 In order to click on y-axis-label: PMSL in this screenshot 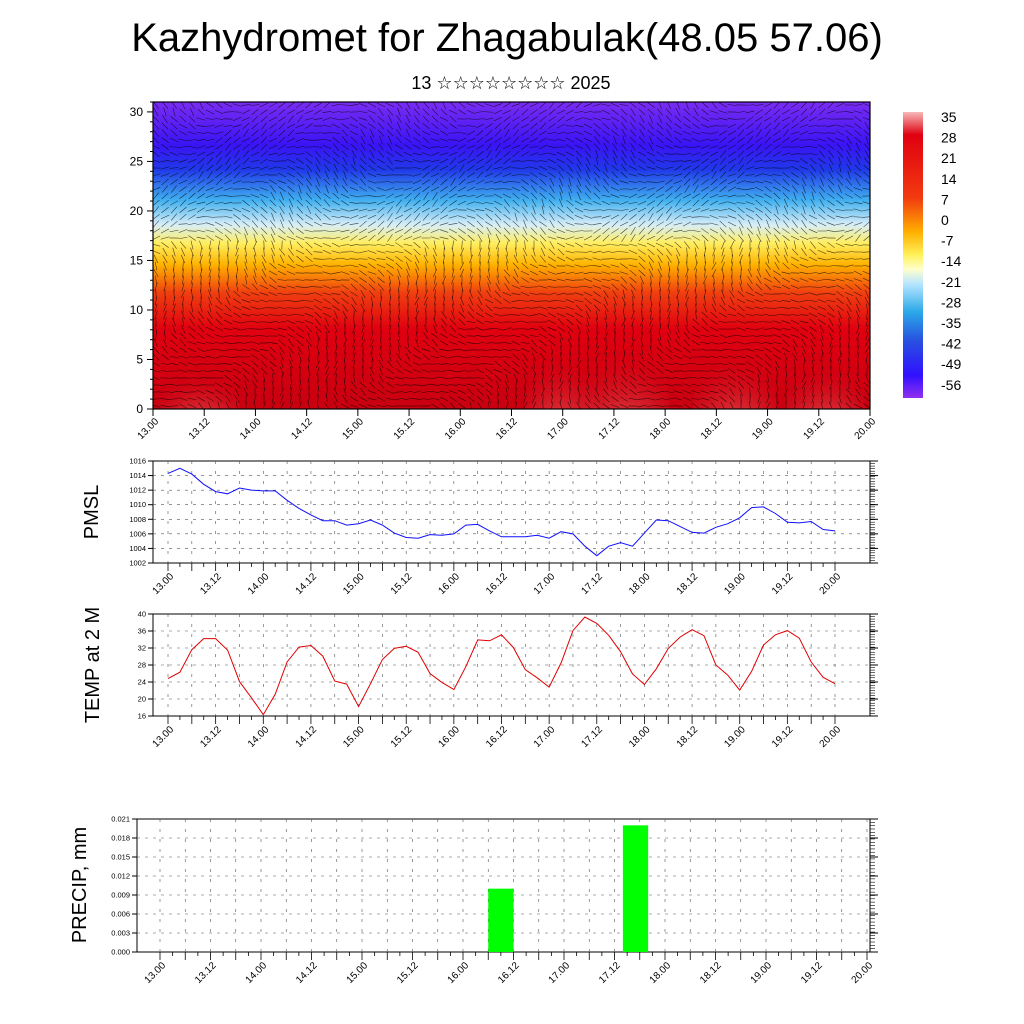, I will do `click(92, 512)`.